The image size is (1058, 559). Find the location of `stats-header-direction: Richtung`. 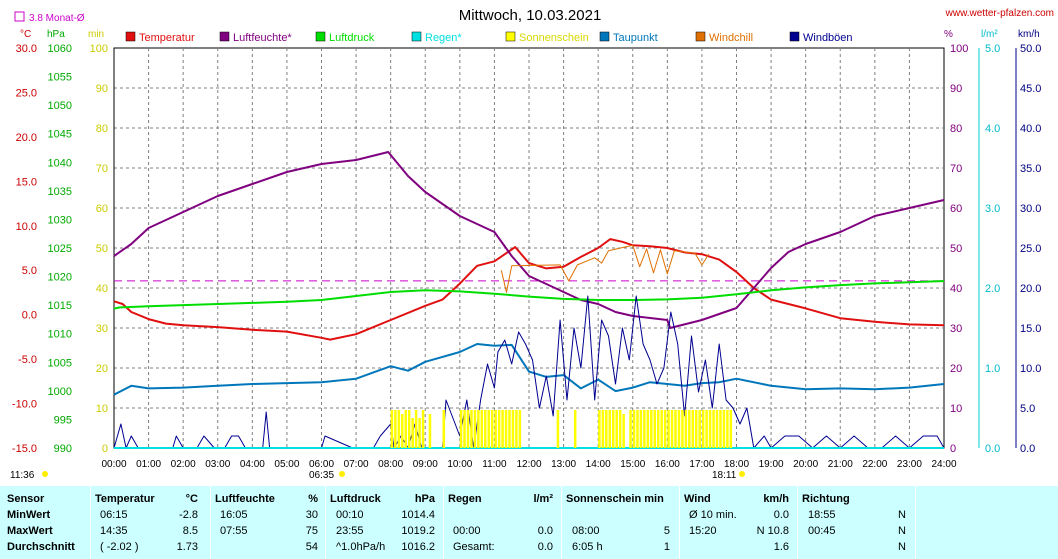

stats-header-direction: Richtung is located at coordinates (826, 499).